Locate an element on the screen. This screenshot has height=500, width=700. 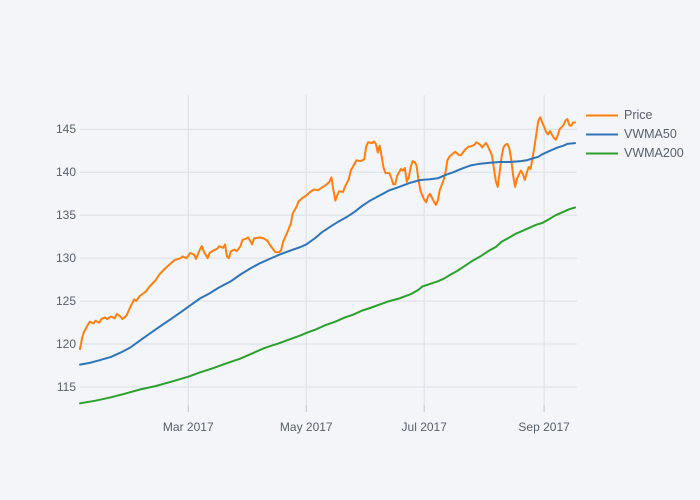
x-tick-label: Mar 2017 is located at coordinates (188, 427).